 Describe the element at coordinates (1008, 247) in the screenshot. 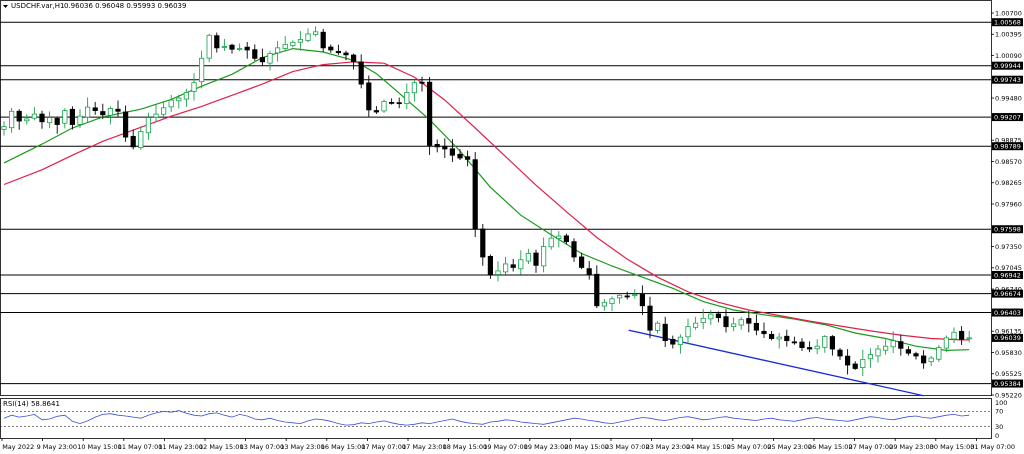

I see `price-tick-label: 0.97350` at that location.